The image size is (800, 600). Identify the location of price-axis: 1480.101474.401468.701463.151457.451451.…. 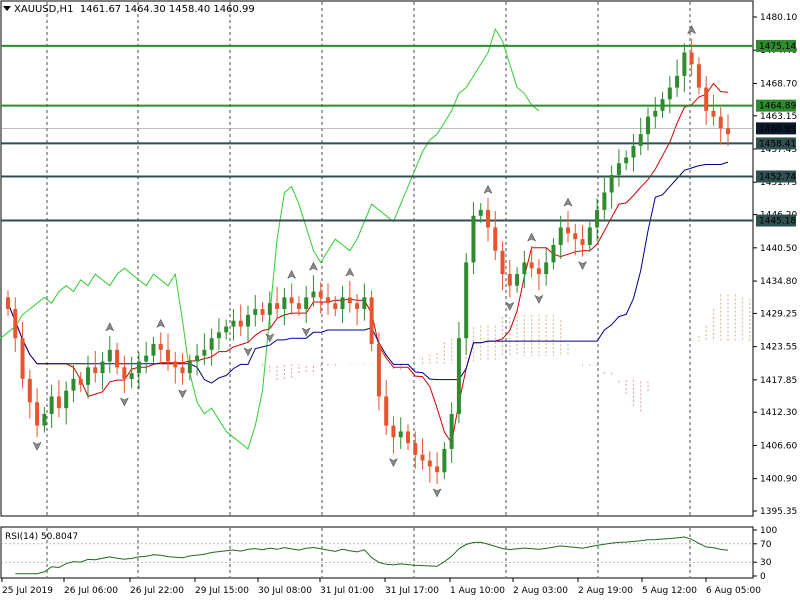
(775, 265).